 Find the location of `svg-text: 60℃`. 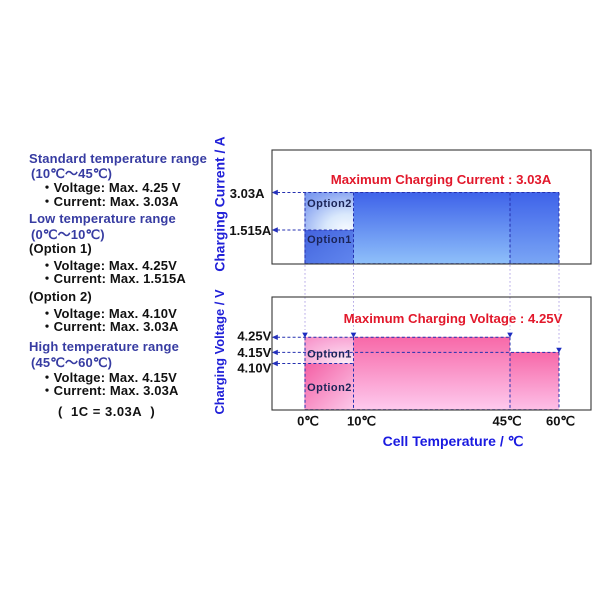

svg-text: 60℃ is located at coordinates (560, 421).